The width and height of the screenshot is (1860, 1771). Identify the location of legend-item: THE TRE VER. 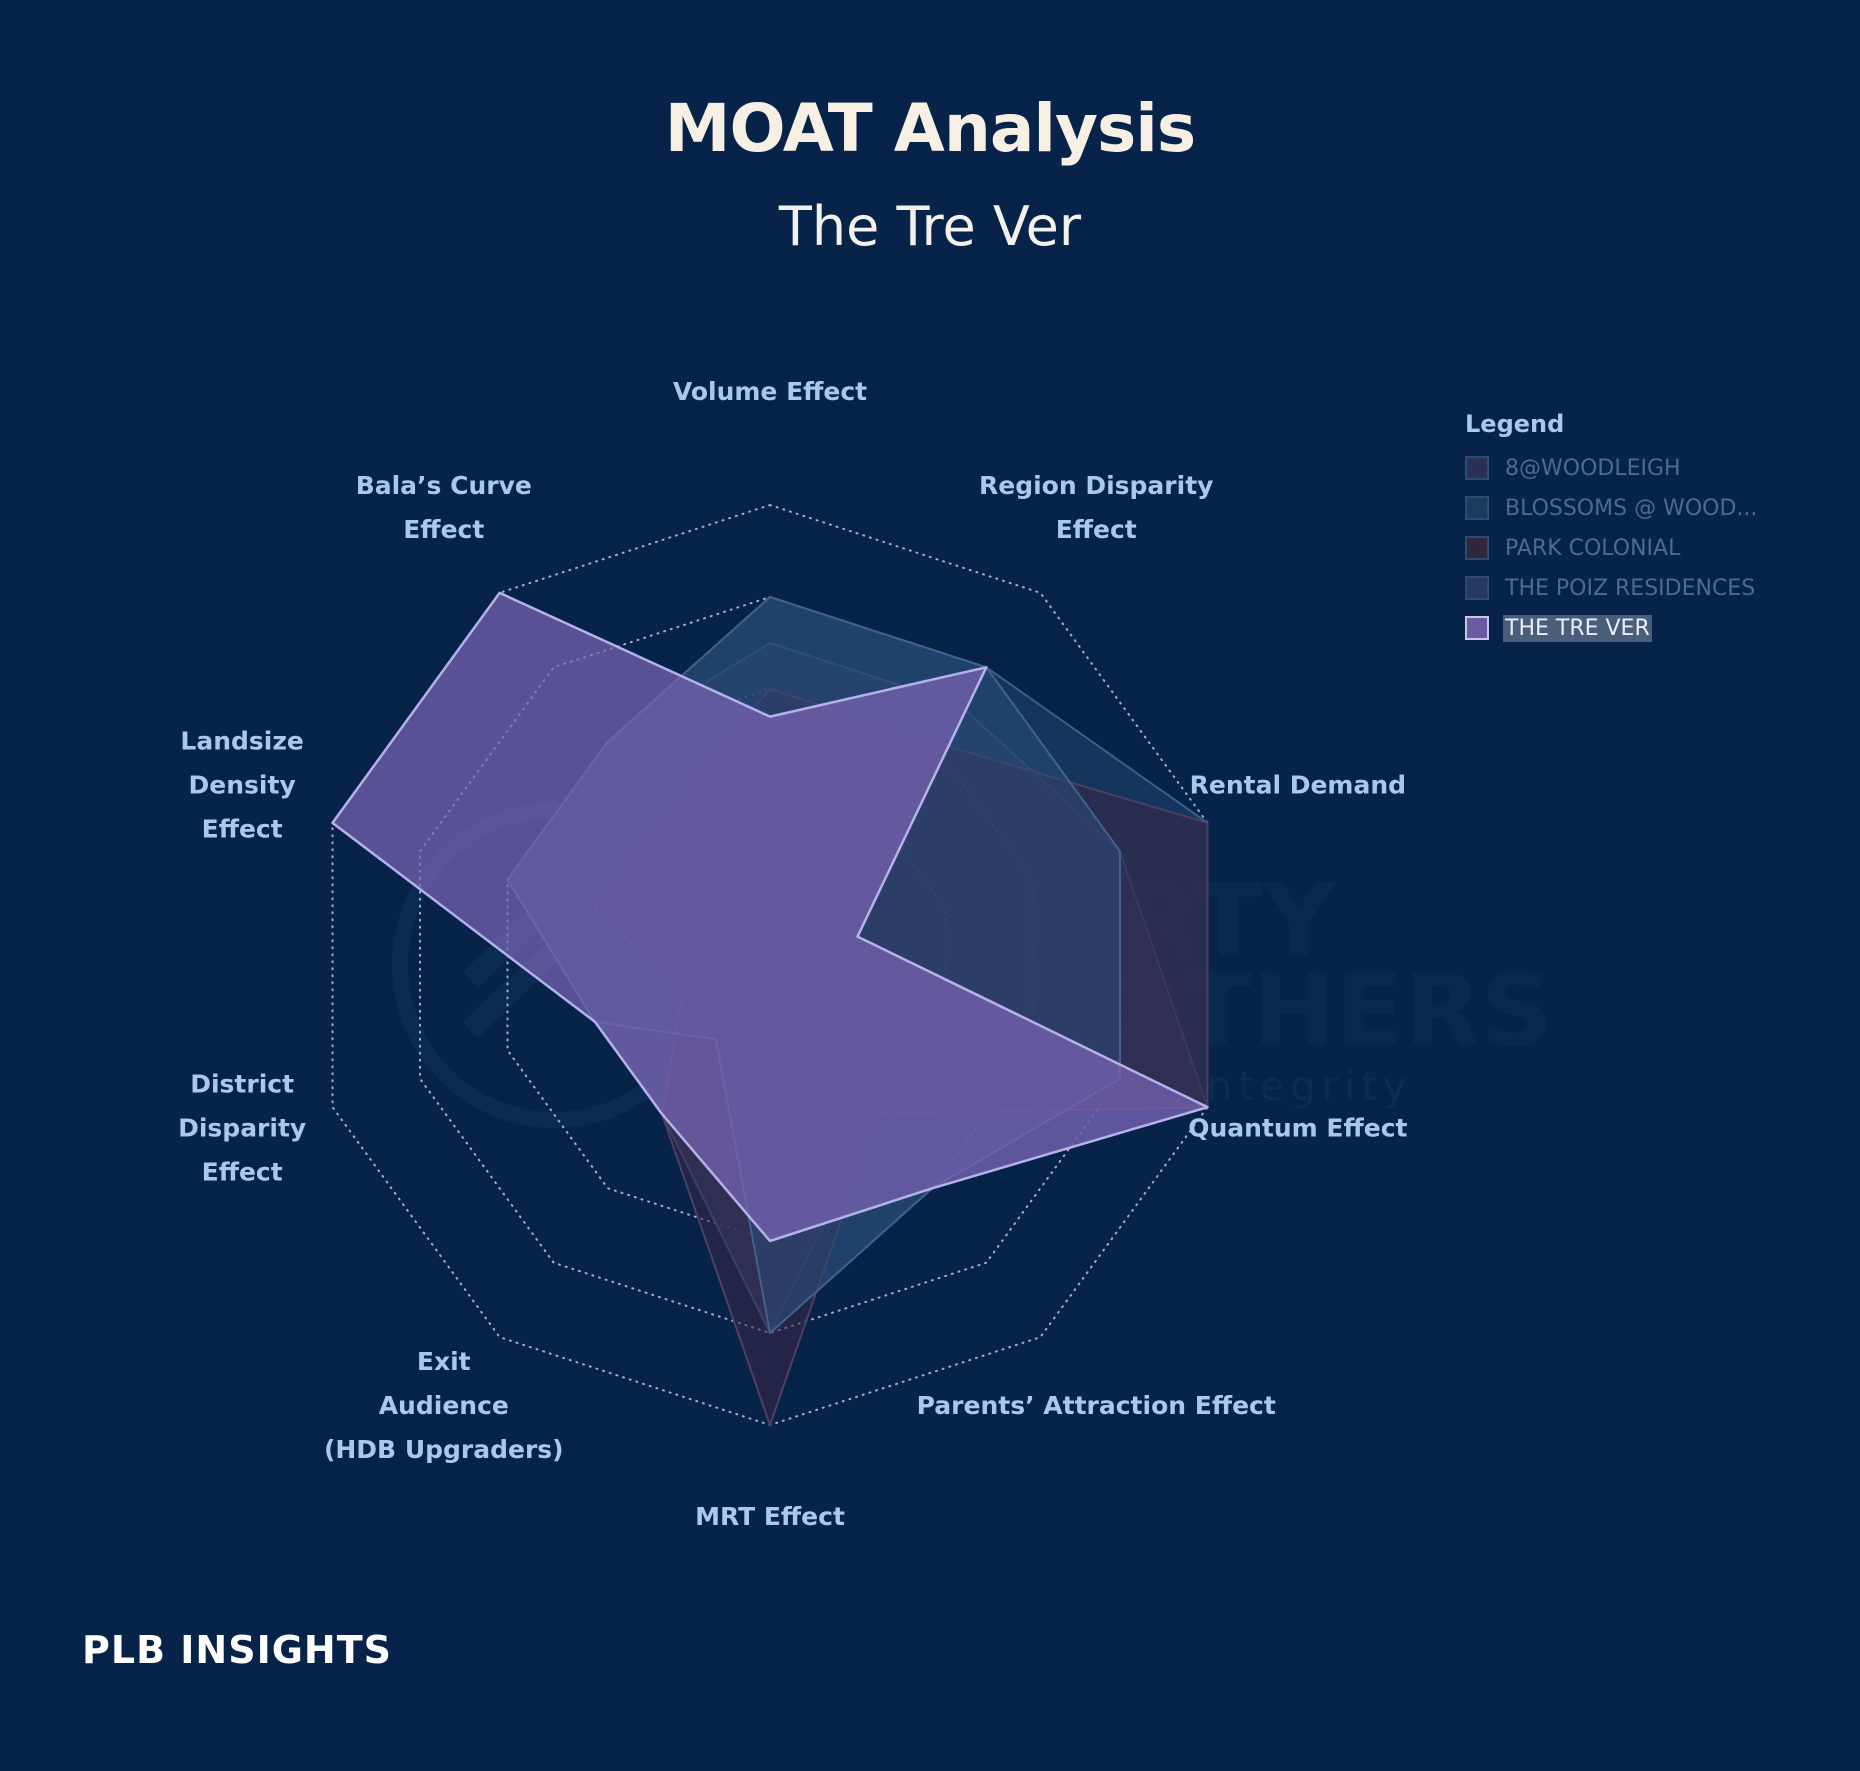
(1630, 628).